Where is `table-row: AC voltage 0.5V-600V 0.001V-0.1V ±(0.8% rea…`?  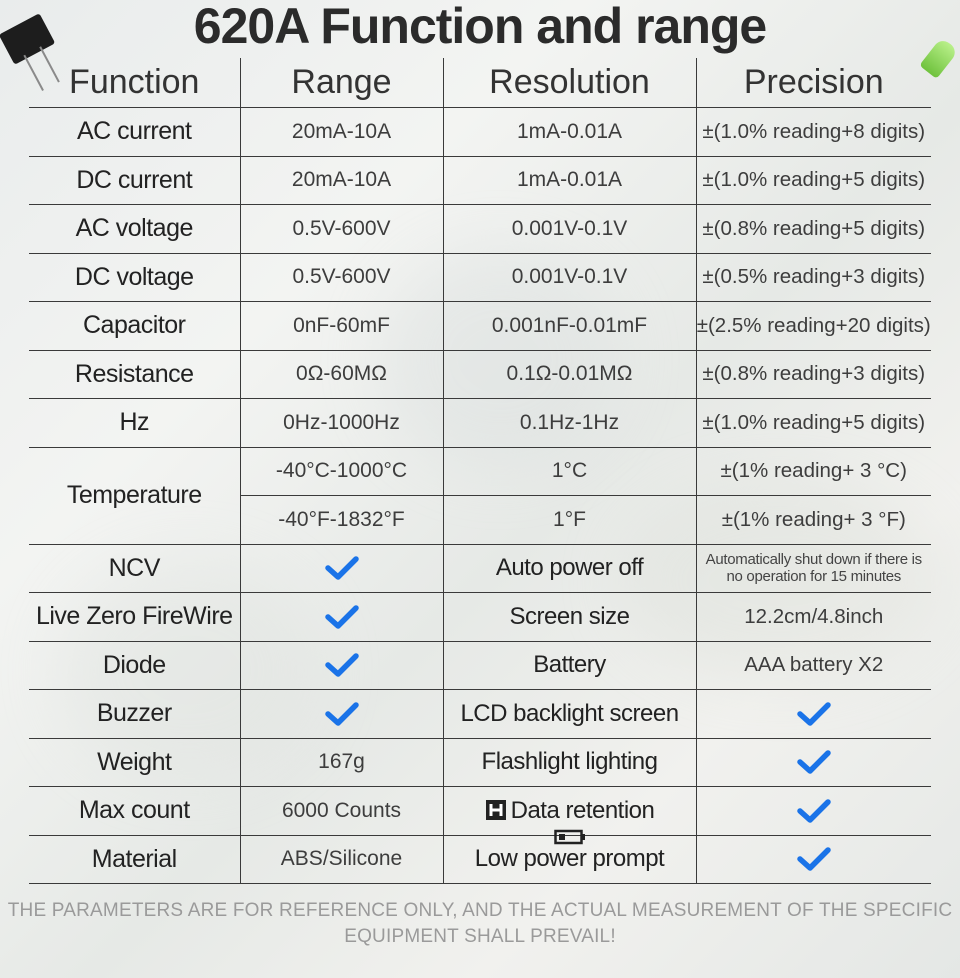 table-row: AC voltage 0.5V-600V 0.001V-0.1V ±(0.8% rea… is located at coordinates (480, 229).